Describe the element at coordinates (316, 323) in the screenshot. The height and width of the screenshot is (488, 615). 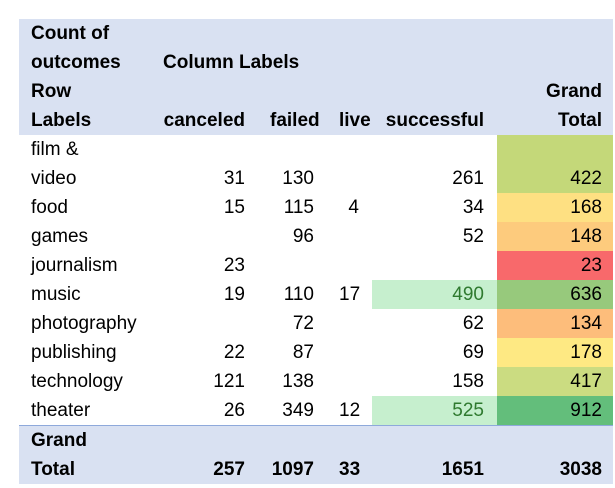
I see `table-row: photography 72 62 134` at that location.